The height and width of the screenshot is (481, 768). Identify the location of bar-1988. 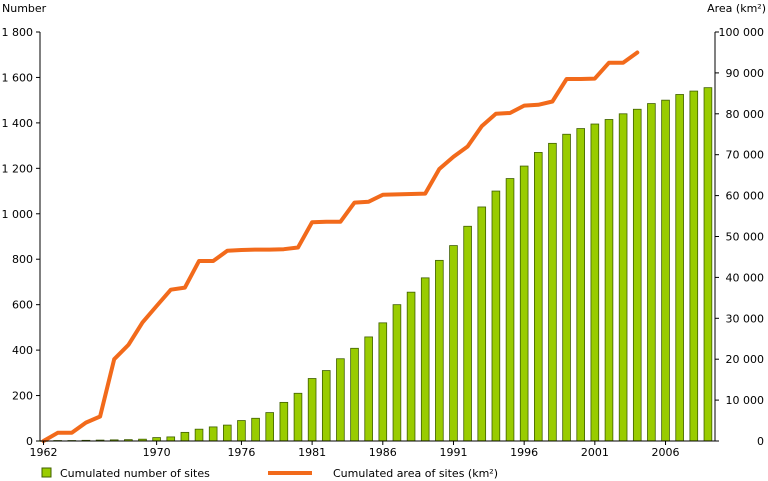
(411, 366).